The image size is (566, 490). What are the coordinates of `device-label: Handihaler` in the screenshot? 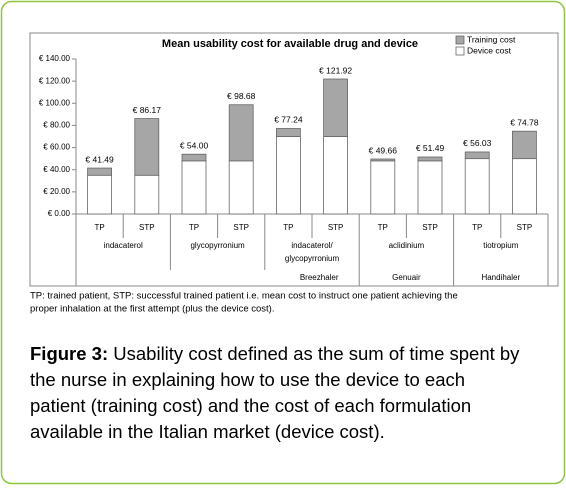 It's located at (500, 277).